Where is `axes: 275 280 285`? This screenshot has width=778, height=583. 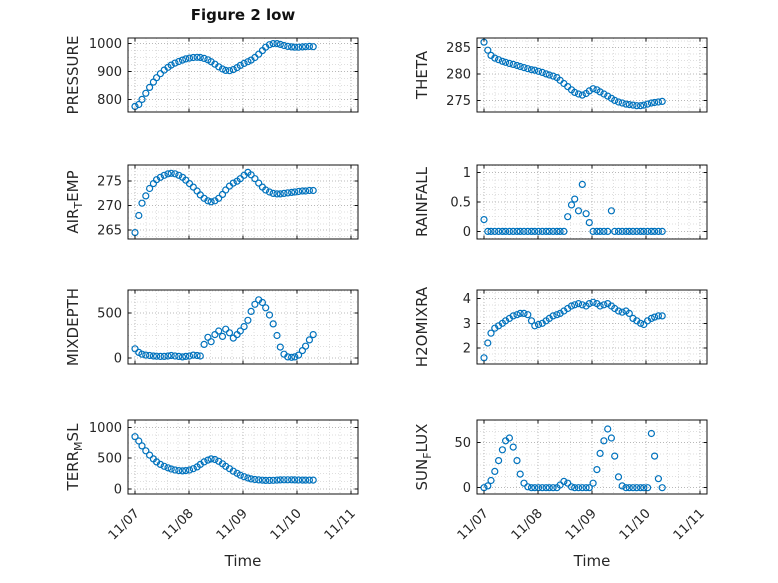 axes: 275 280 285 is located at coordinates (577, 75).